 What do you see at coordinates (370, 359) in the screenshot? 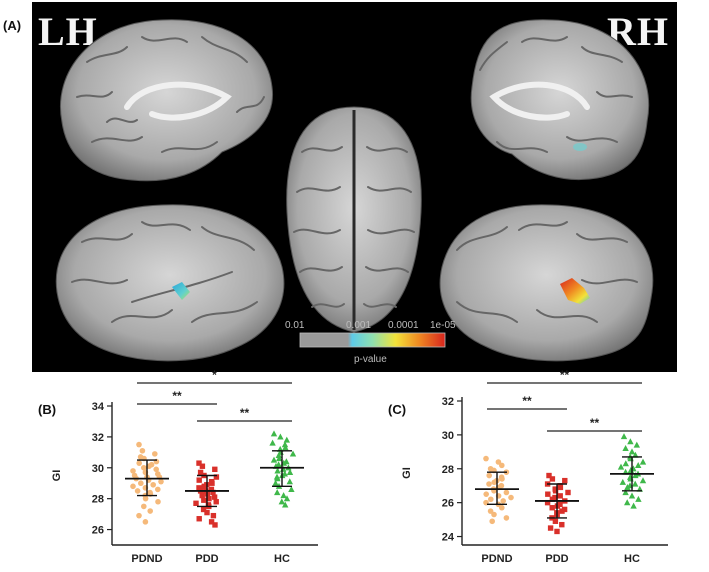
I see `colorbar-title: p-value` at bounding box center [370, 359].